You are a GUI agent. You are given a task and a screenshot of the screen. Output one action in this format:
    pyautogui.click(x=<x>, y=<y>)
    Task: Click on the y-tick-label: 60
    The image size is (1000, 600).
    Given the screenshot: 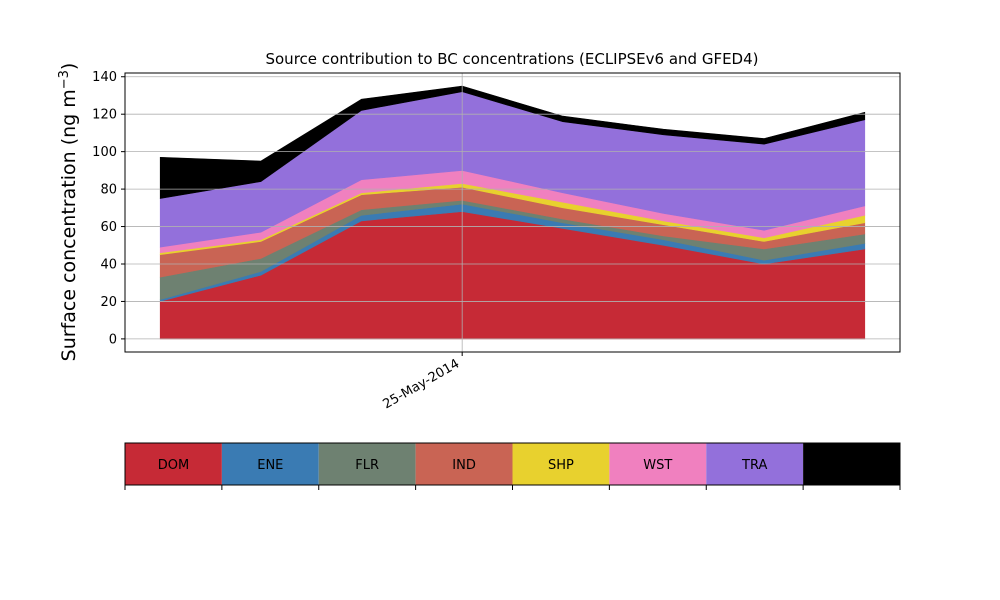 What is the action you would take?
    pyautogui.click(x=108, y=227)
    